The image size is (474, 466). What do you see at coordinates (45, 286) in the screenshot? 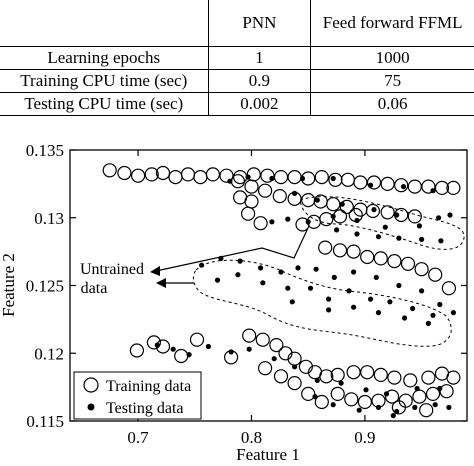
I see `y-tick-label: 0.125` at bounding box center [45, 286].